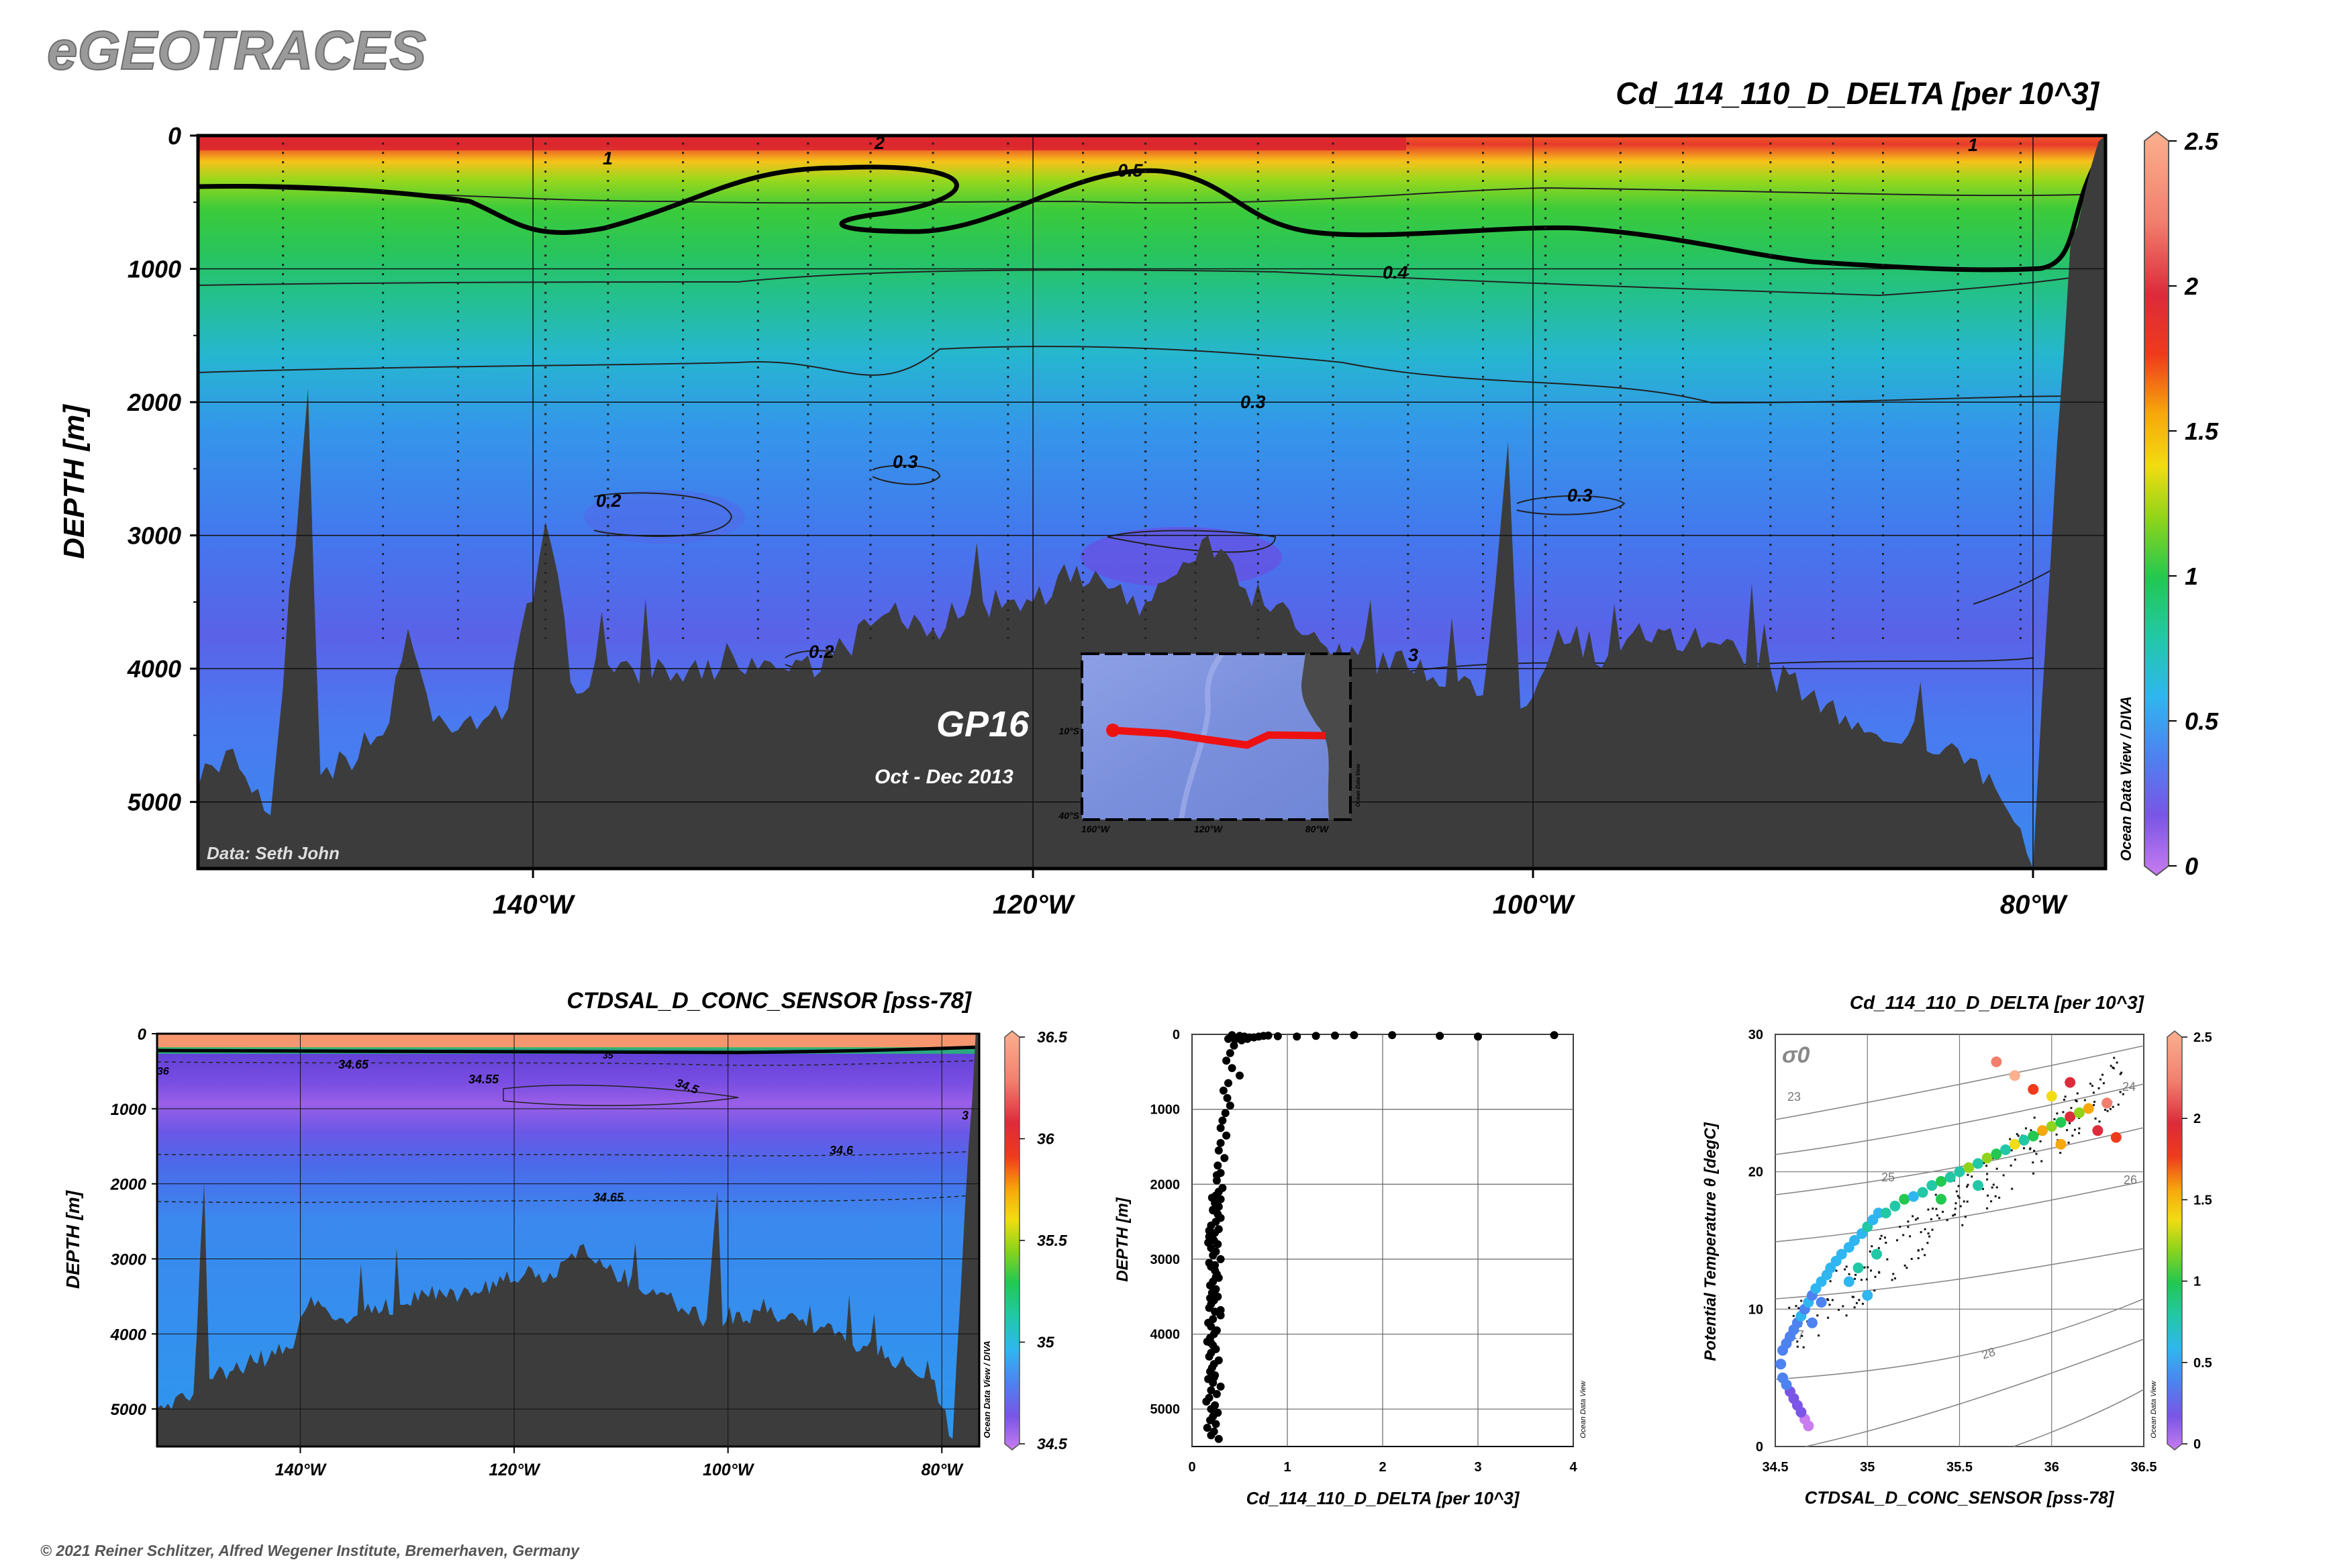 The width and height of the screenshot is (2327, 1568). I want to click on y-tick-label: 2000, so click(1165, 1185).